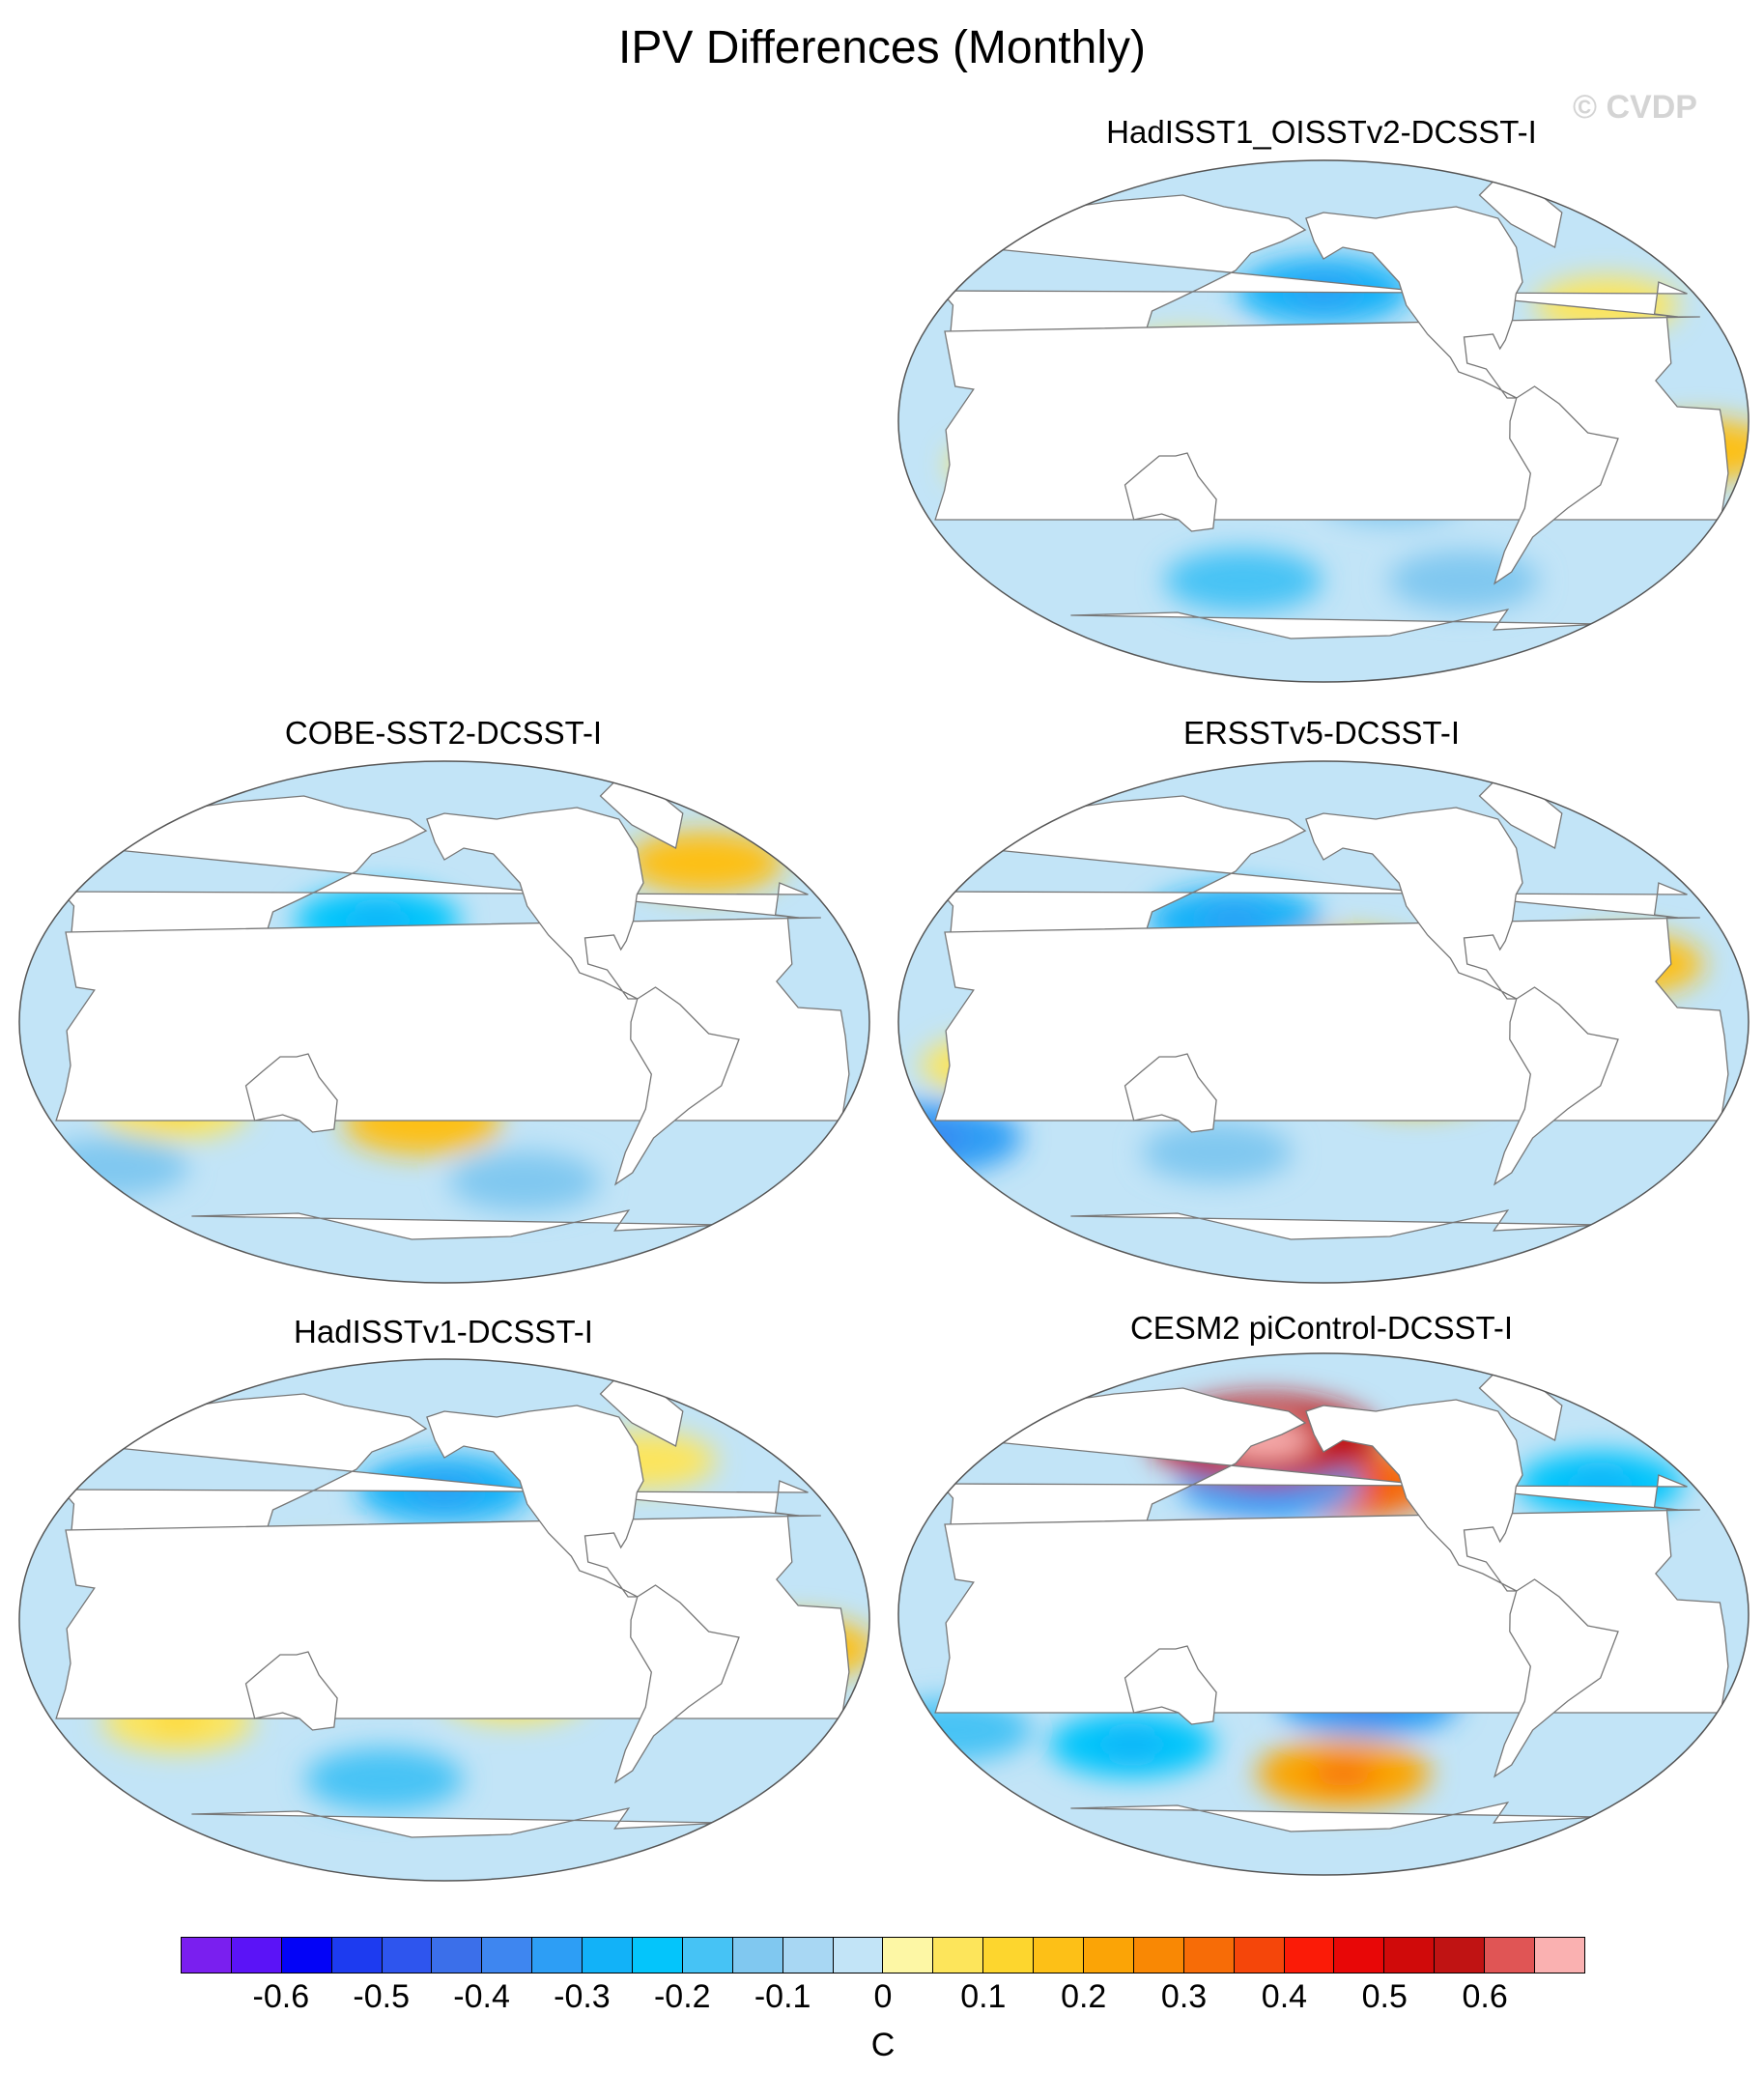 The image size is (1764, 2073). I want to click on colorbar-tick-label: 0.3, so click(1184, 1996).